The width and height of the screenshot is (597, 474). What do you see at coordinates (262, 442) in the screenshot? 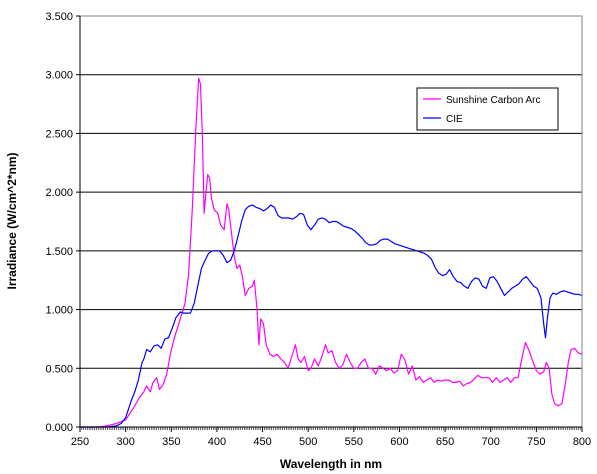
I see `x-tick-label: 450` at bounding box center [262, 442].